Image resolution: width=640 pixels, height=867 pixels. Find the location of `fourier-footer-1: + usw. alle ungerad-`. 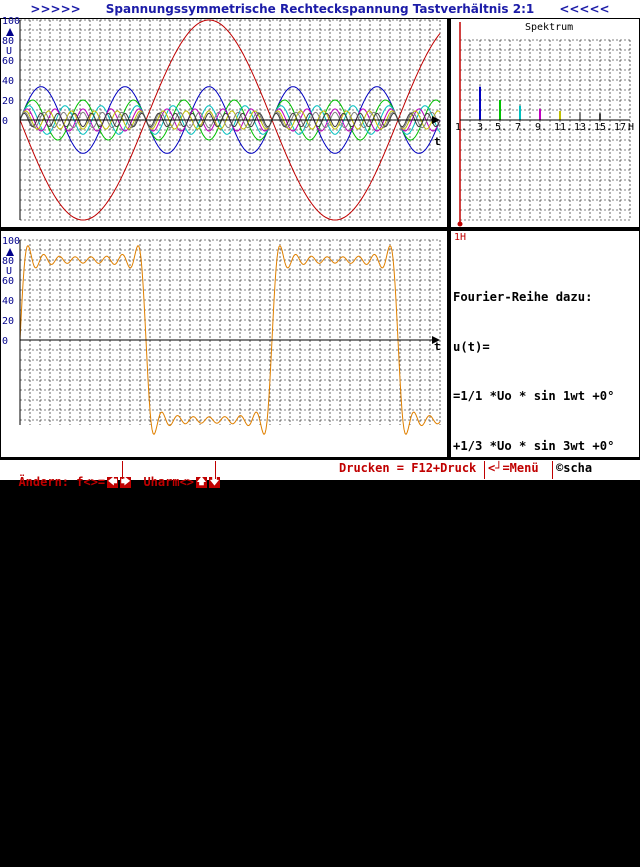

fourier-footer-1: + usw. alle ungerad- is located at coordinates (526, 792).